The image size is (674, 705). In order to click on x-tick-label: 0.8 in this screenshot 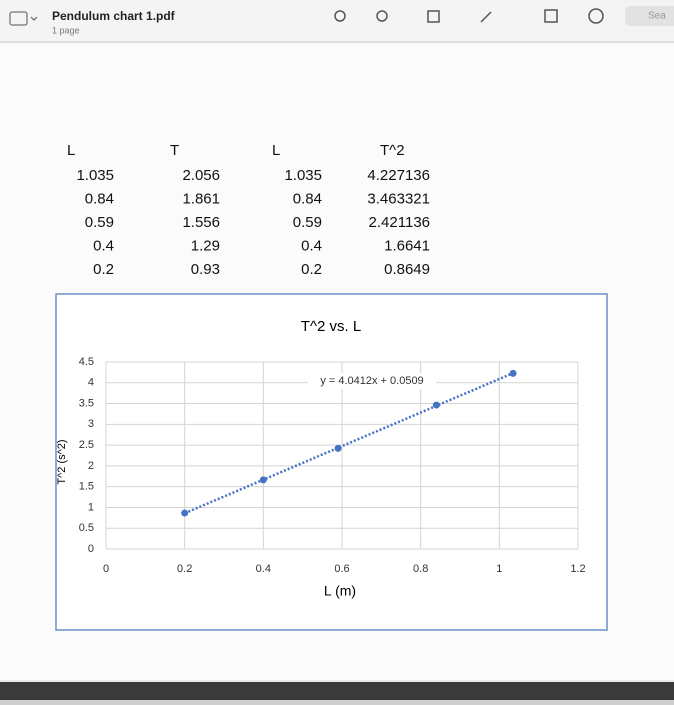, I will do `click(420, 569)`.